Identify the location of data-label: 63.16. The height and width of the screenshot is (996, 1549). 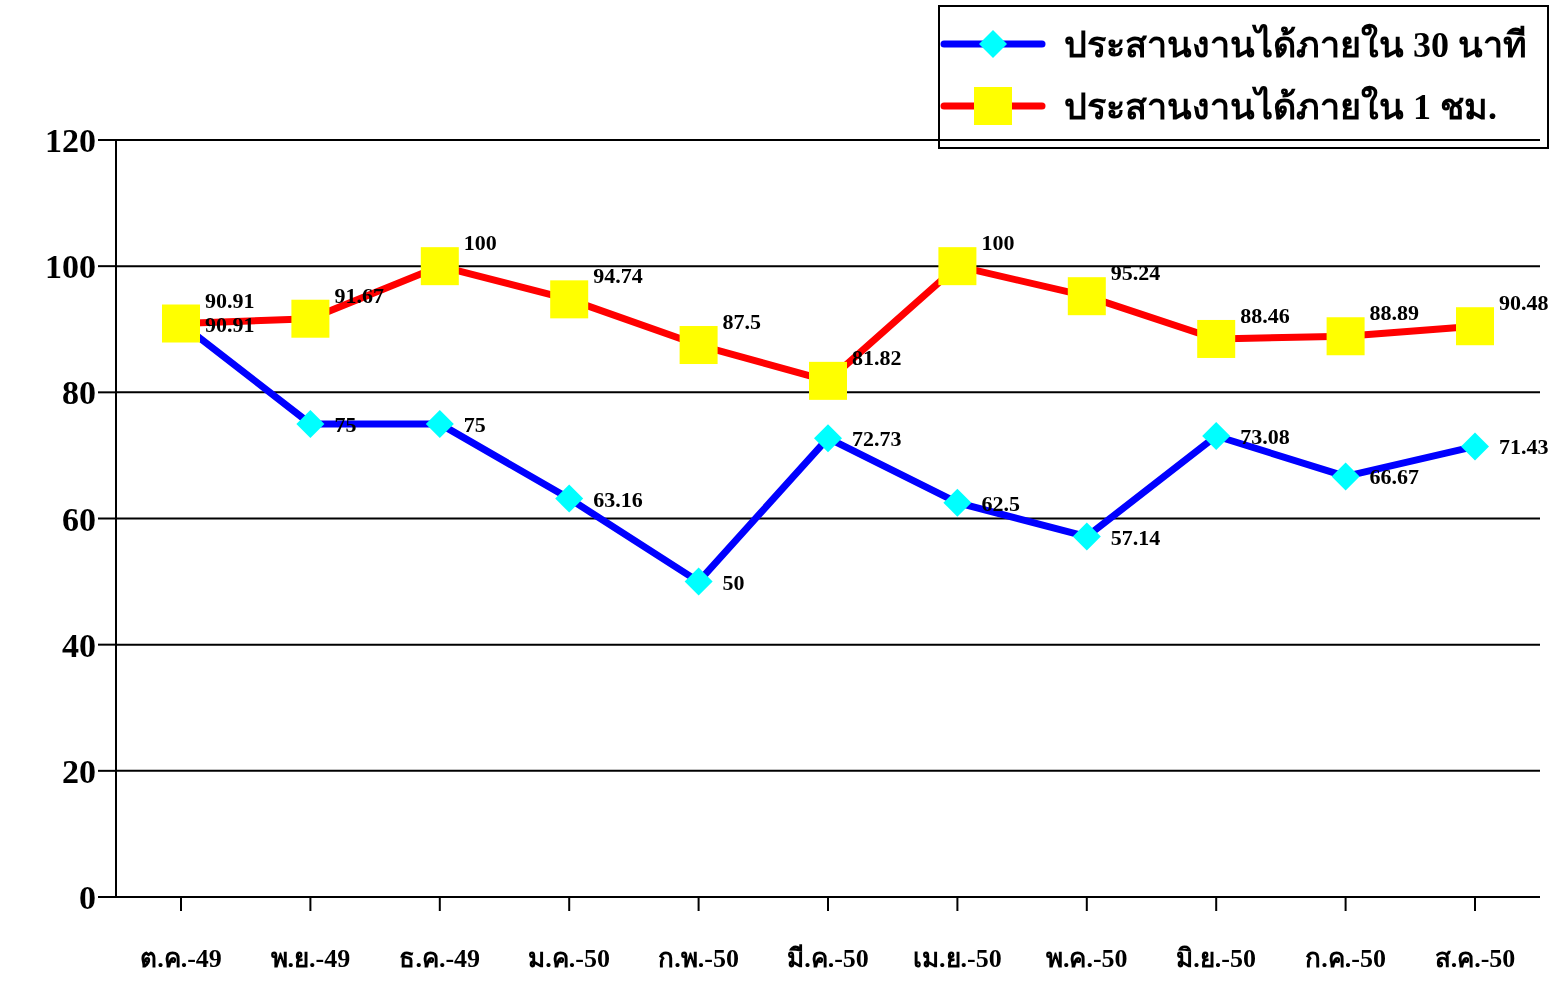
(618, 499).